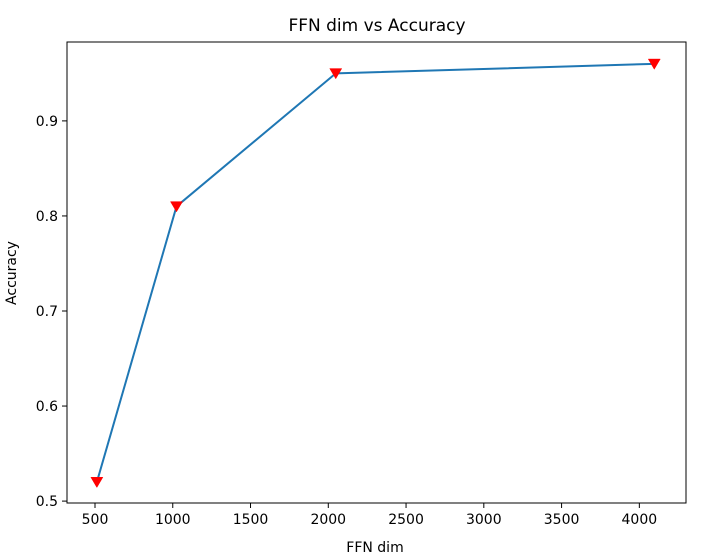  I want to click on x-tick-label: 1500, so click(251, 520).